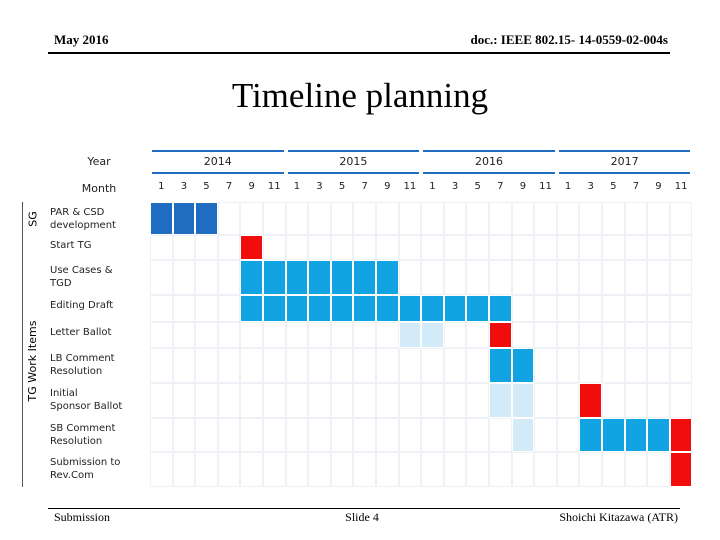 The width and height of the screenshot is (720, 540). Describe the element at coordinates (590, 186) in the screenshot. I see `month-header: 3` at that location.